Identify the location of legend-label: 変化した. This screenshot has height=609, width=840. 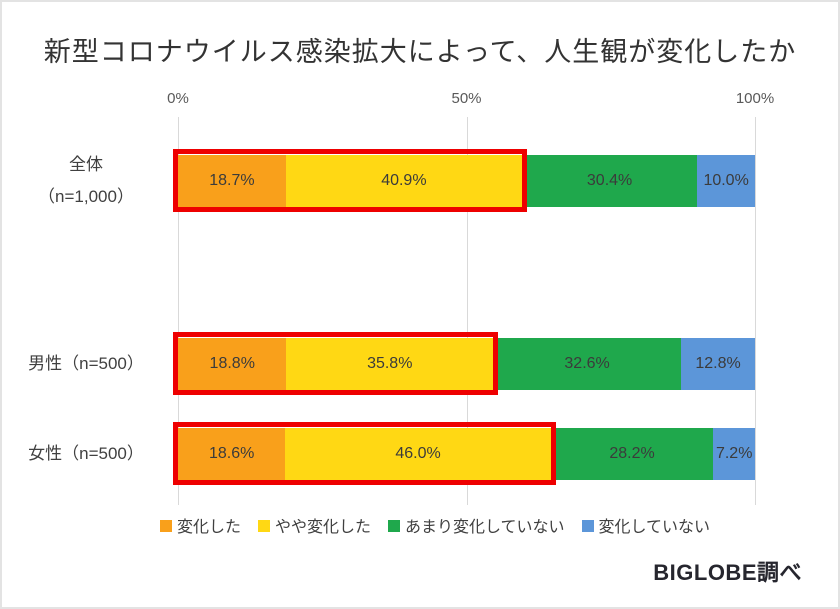
(208, 527).